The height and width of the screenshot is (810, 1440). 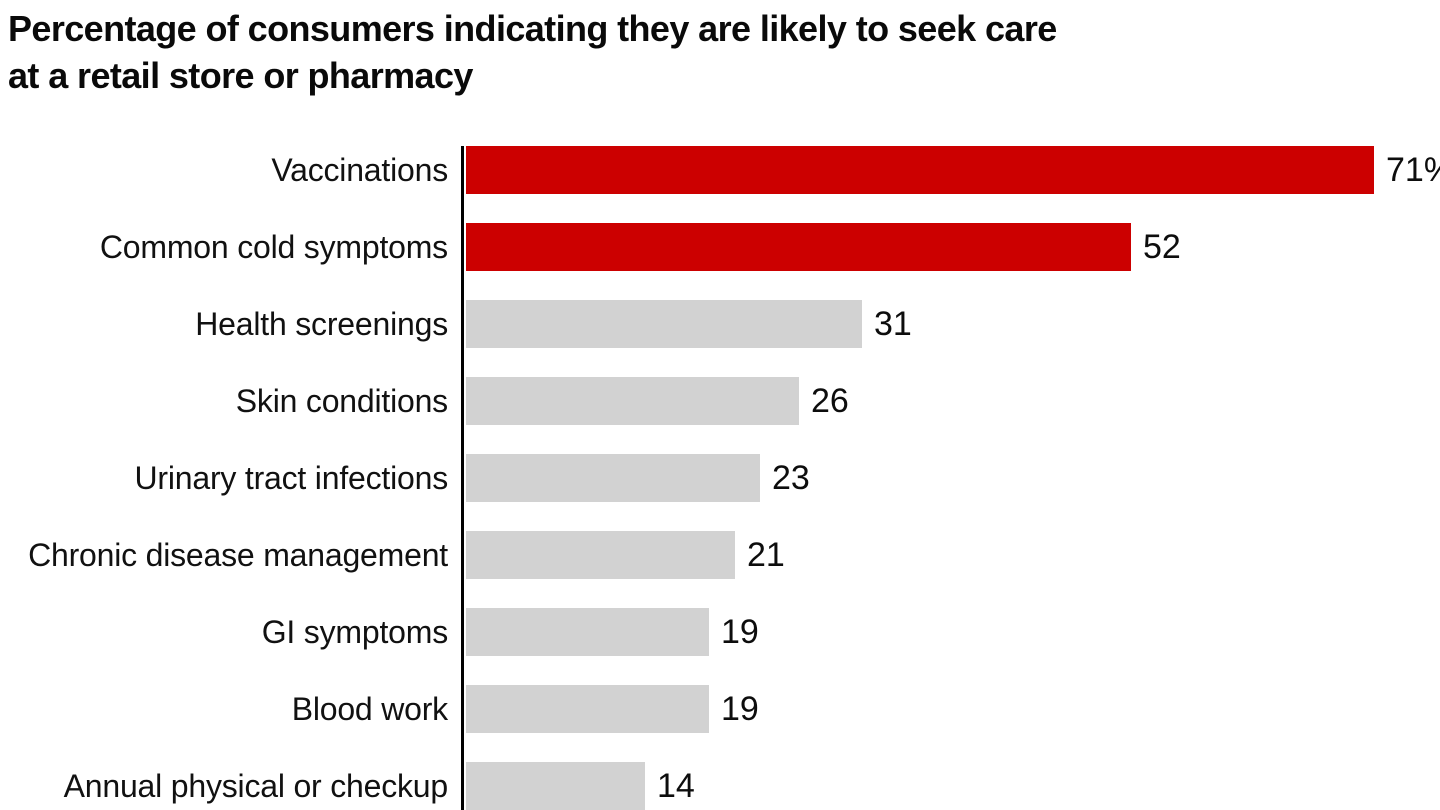 What do you see at coordinates (238, 554) in the screenshot?
I see `category-label: Chronic disease management` at bounding box center [238, 554].